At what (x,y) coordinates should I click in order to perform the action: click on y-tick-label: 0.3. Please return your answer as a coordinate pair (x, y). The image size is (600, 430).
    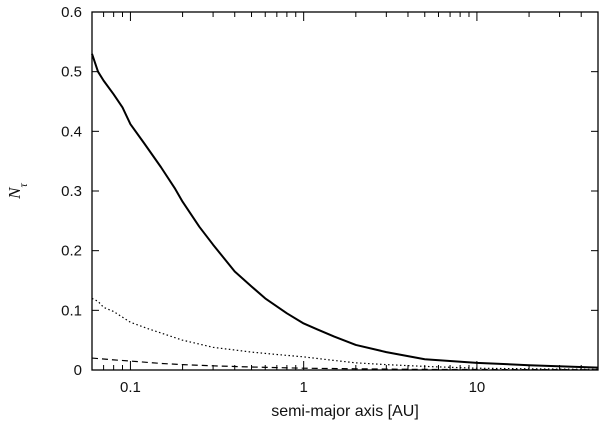
    Looking at the image, I should click on (71, 191).